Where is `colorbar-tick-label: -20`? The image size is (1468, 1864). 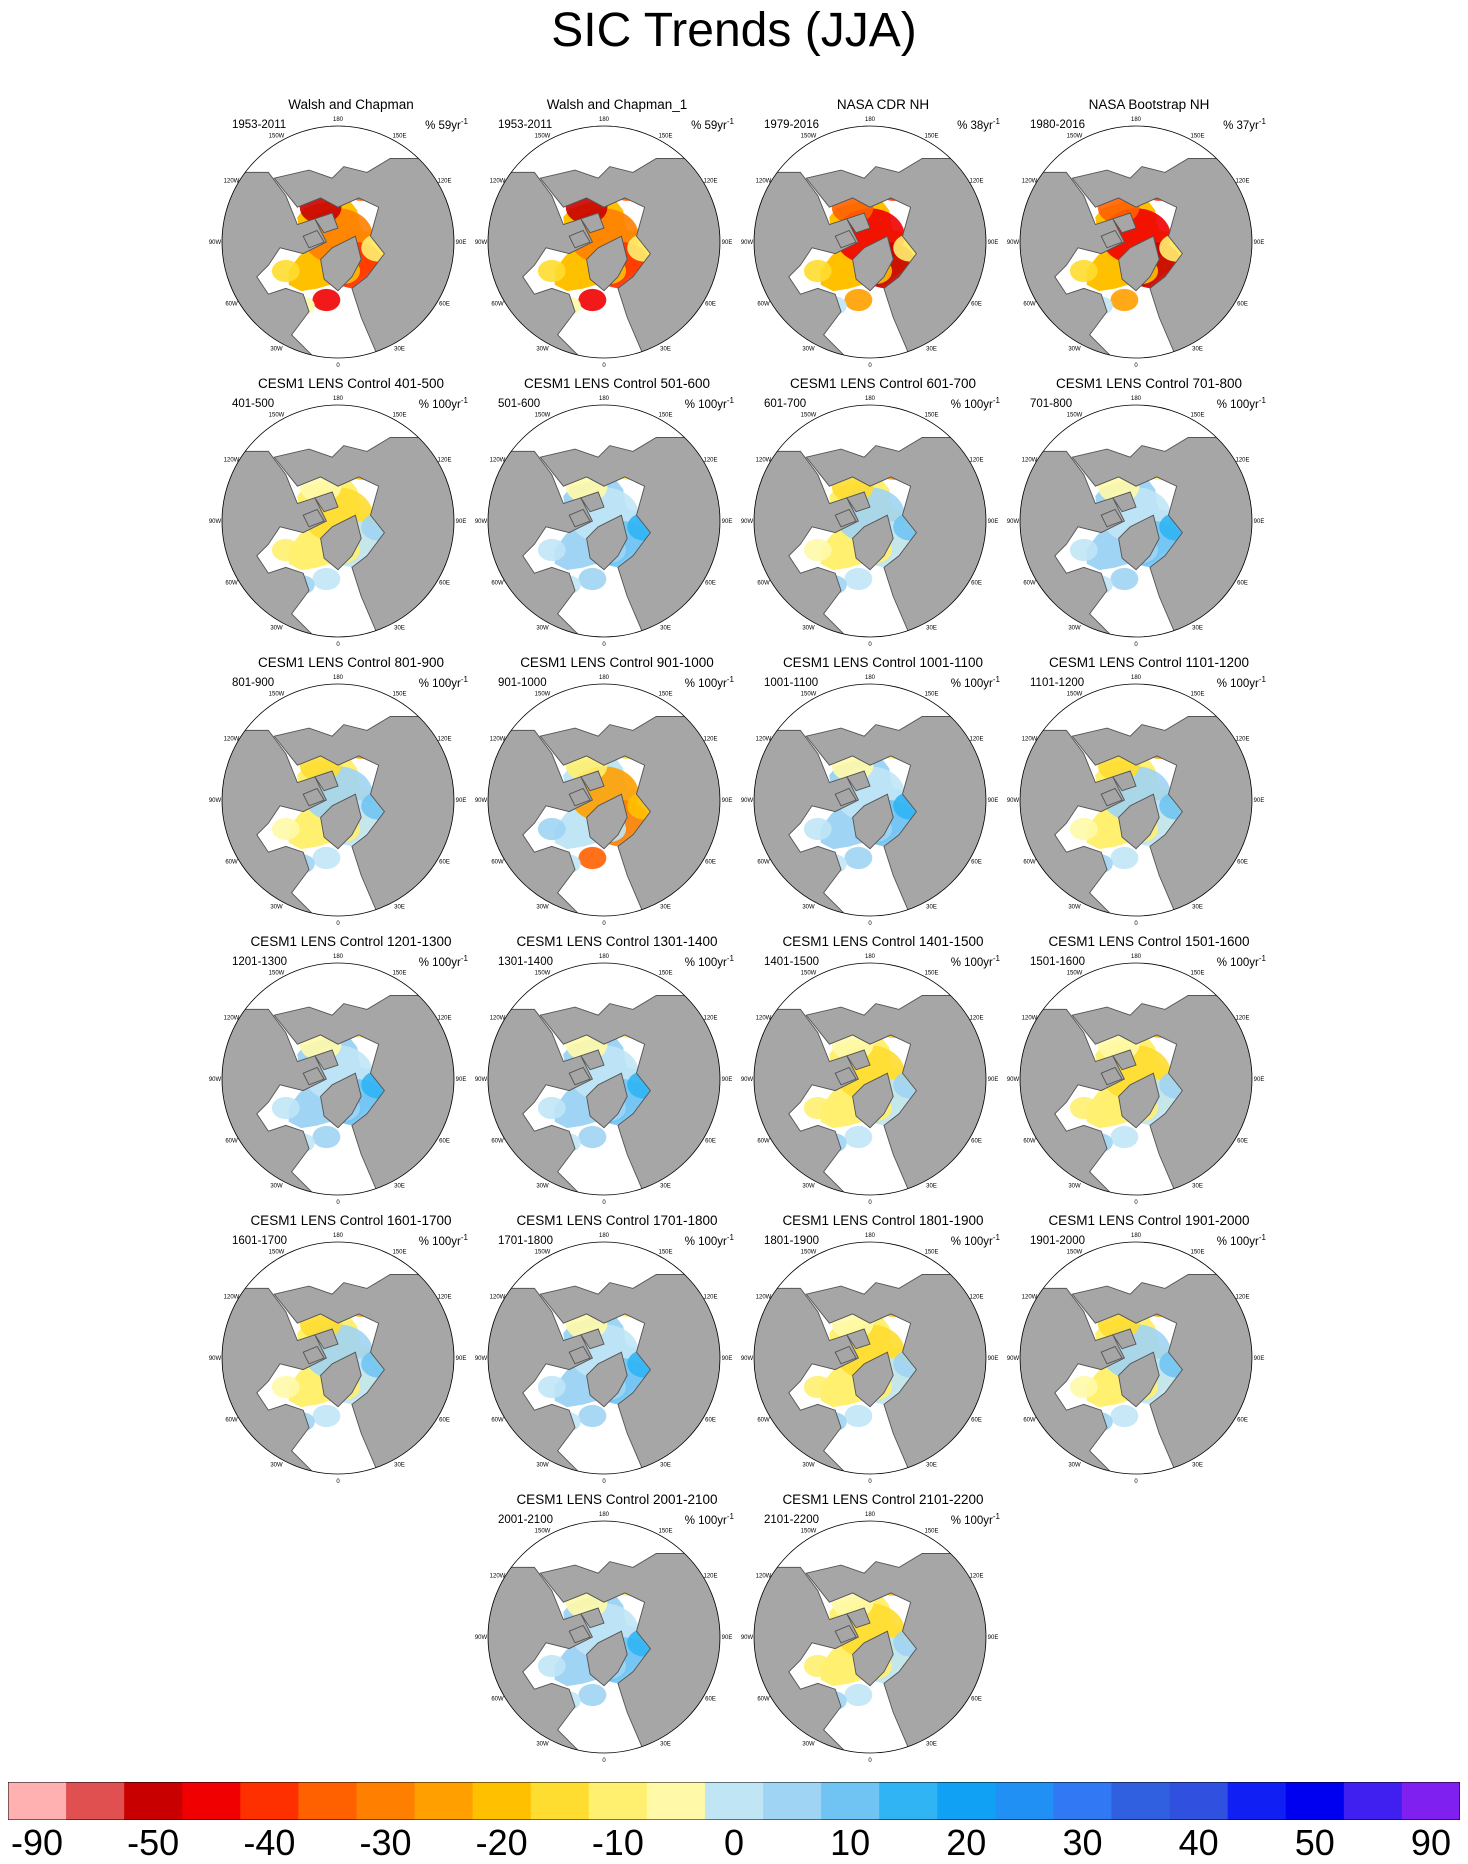
colorbar-tick-label: -20 is located at coordinates (501, 1842).